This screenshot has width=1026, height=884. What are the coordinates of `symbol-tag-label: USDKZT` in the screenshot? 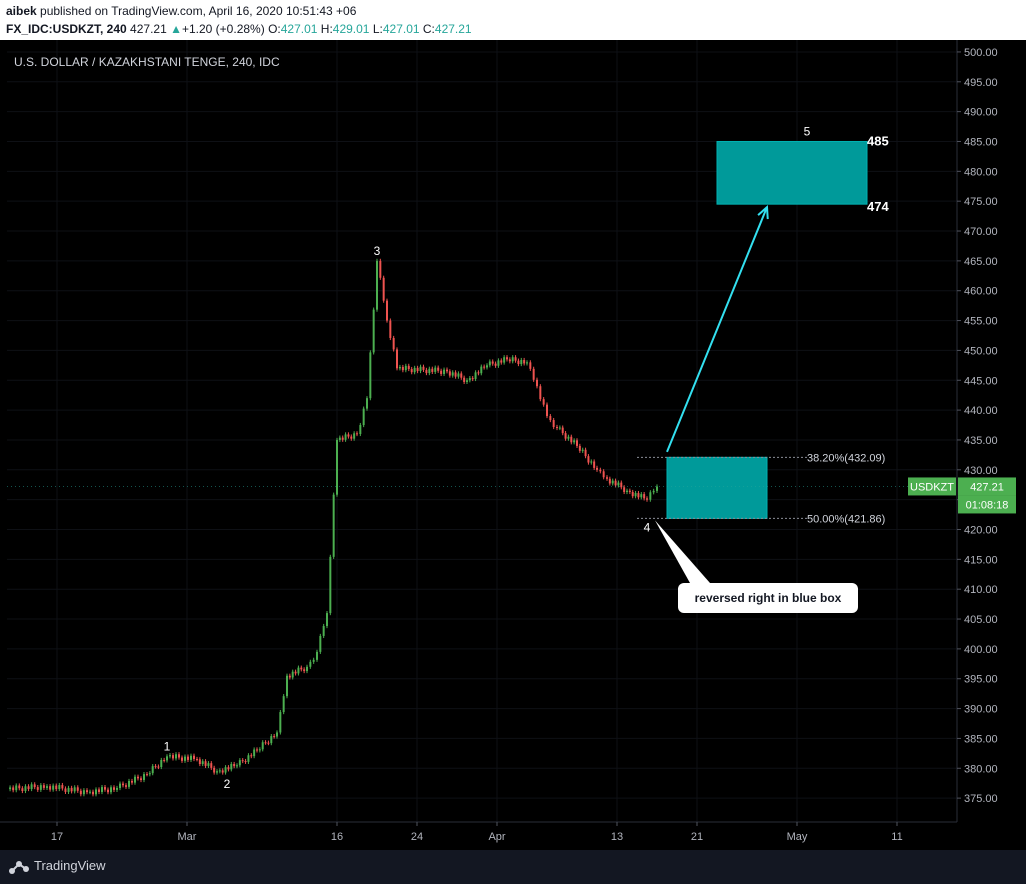 It's located at (932, 487).